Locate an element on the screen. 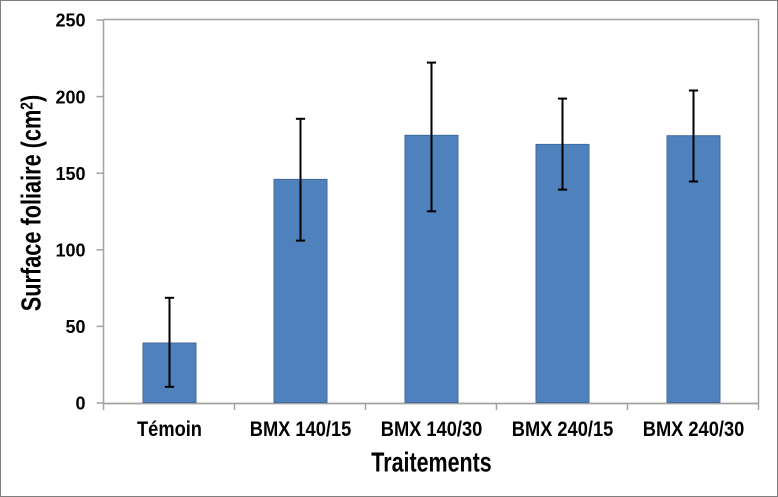  svg-text: Témoin is located at coordinates (169, 430).